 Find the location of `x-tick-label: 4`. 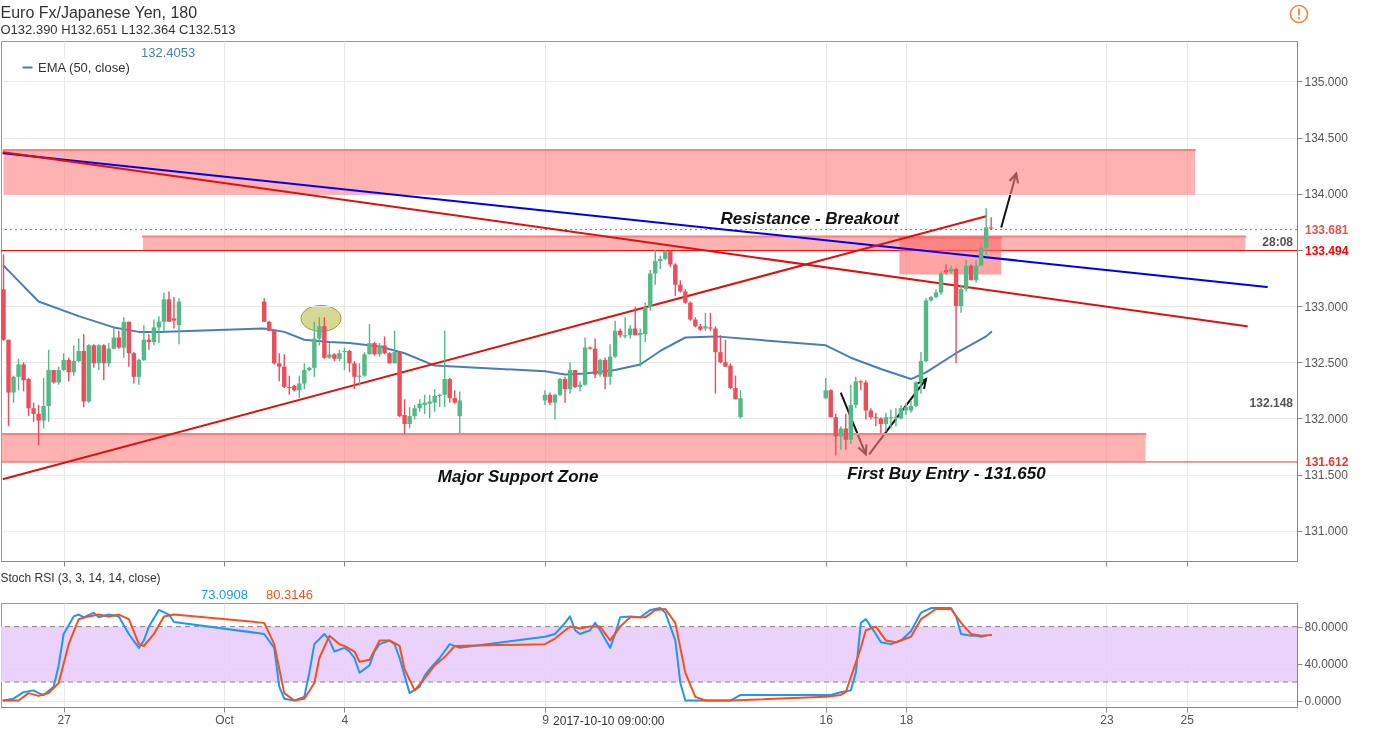

x-tick-label: 4 is located at coordinates (345, 719).